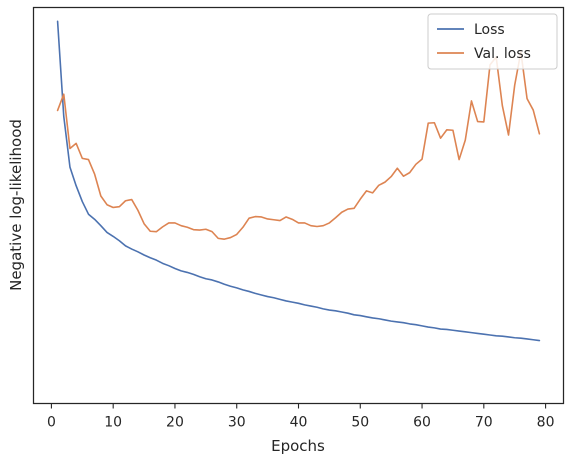  I want to click on x-tick-label: 50, so click(360, 423).